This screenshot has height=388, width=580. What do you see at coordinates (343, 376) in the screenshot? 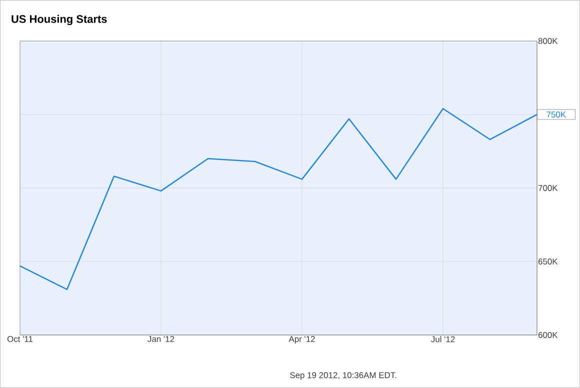
I see `text: Sep 19 2012, 10:36AM EDT.` at bounding box center [343, 376].